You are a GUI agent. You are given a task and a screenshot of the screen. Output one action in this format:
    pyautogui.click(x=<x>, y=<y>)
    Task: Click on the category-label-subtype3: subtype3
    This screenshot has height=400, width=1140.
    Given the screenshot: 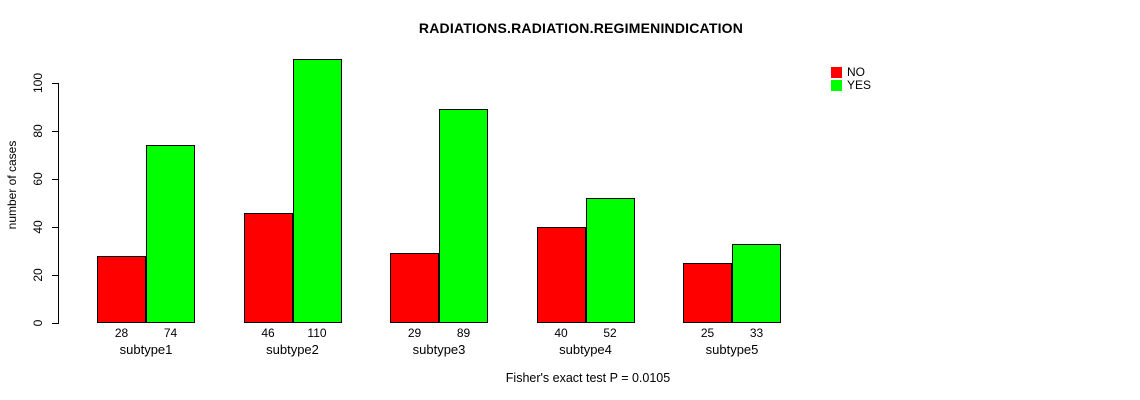 What is the action you would take?
    pyautogui.click(x=439, y=349)
    